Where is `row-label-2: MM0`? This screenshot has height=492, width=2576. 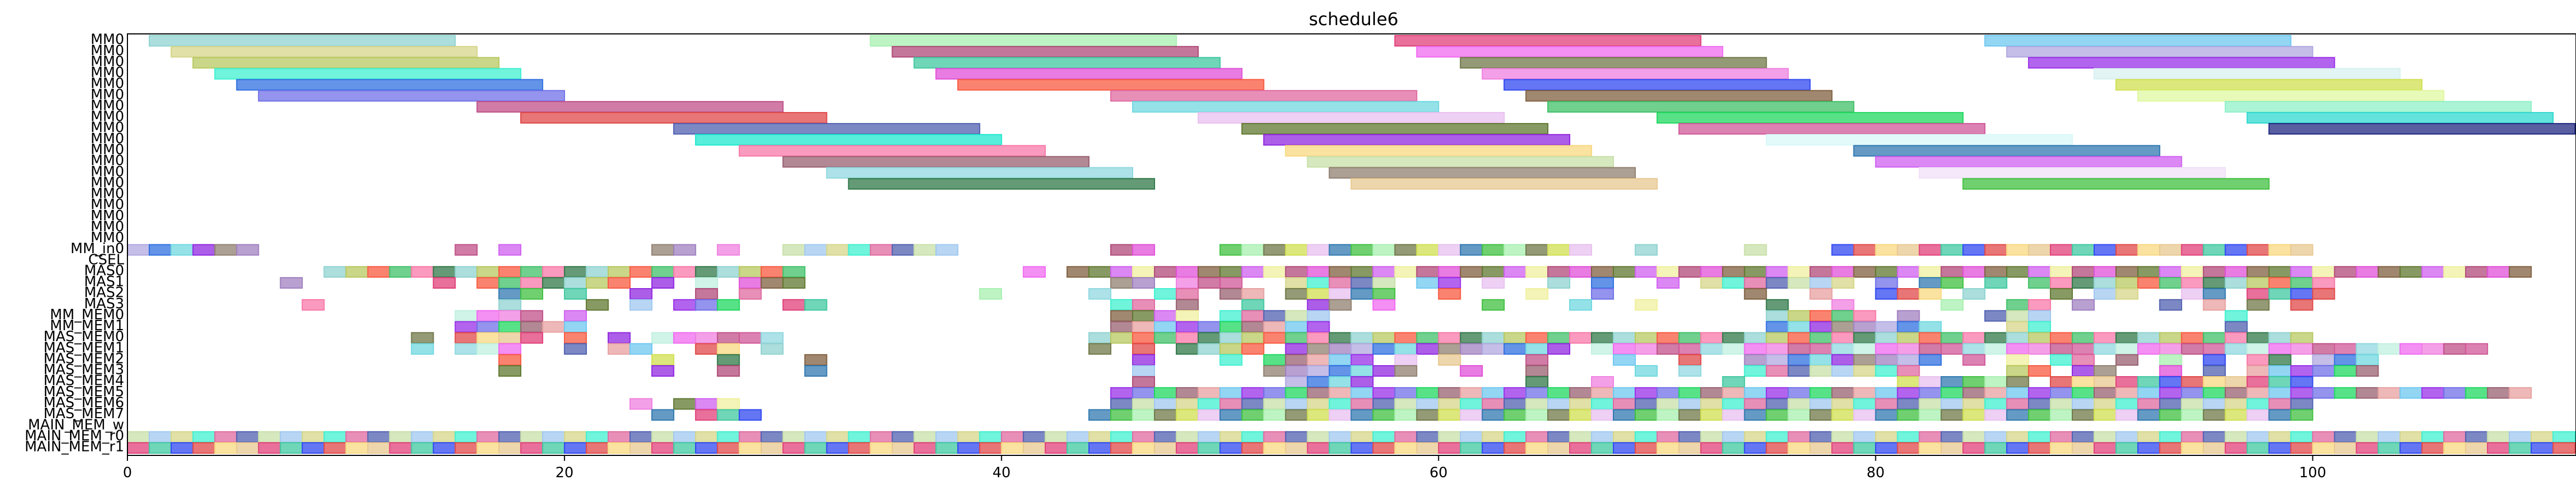 row-label-2: MM0 is located at coordinates (107, 62).